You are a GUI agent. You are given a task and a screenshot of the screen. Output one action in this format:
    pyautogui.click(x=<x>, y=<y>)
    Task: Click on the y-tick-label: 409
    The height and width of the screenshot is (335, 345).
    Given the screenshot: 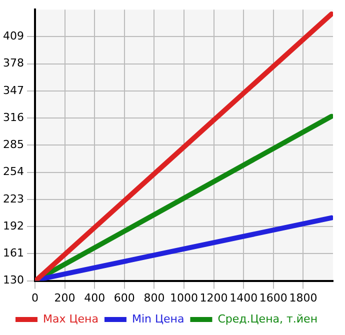 What is the action you would take?
    pyautogui.click(x=13, y=36)
    